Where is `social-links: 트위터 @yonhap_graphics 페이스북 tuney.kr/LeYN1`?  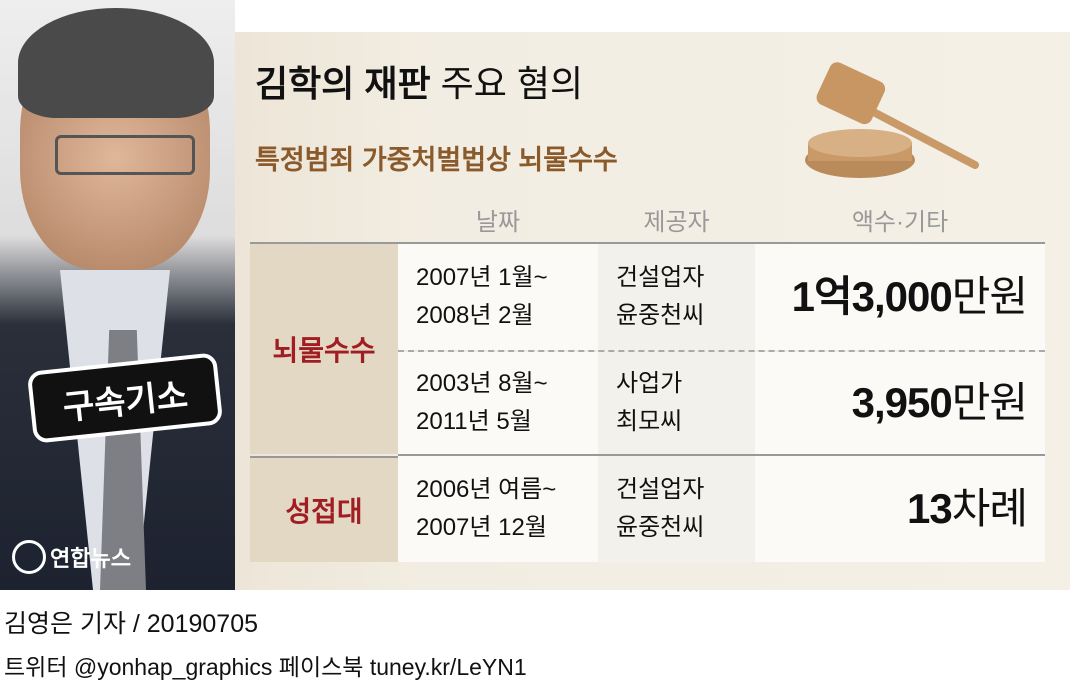
social-links: 트위터 @yonhap_graphics 페이스북 tuney.kr/LeYN1 is located at coordinates (265, 667).